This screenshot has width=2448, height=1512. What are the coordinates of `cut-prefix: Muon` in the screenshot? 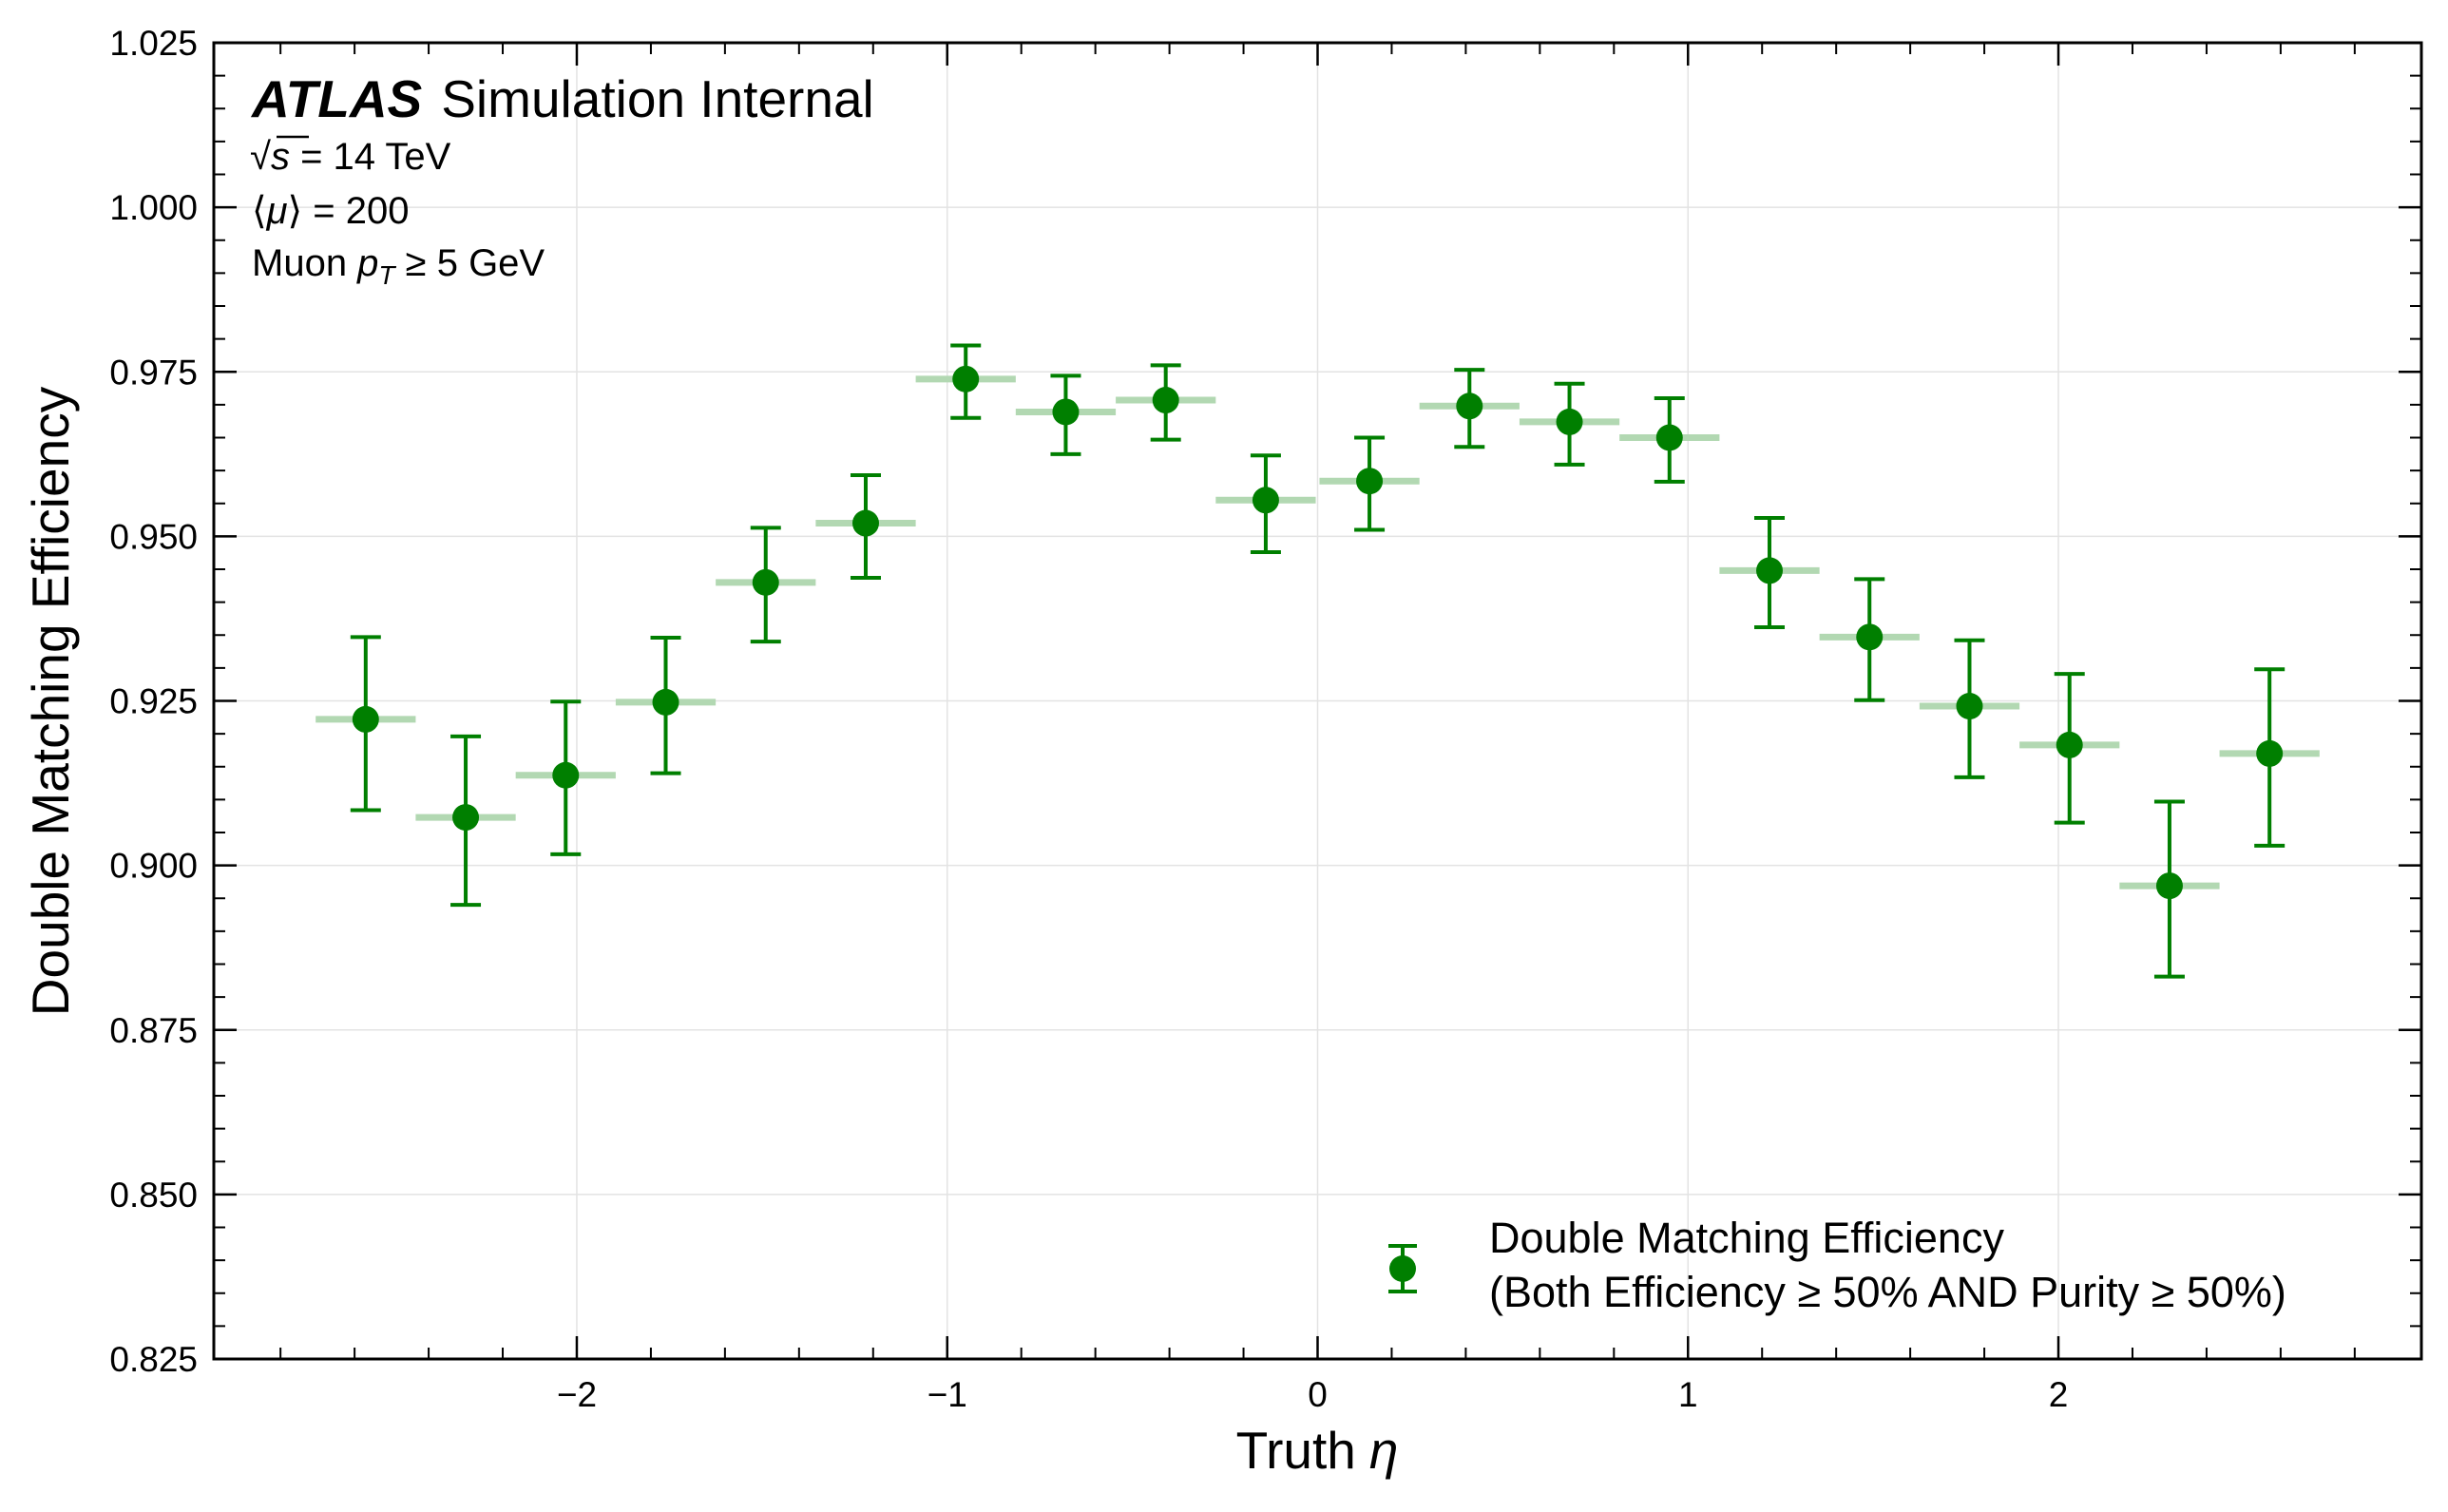 It's located at (304, 263).